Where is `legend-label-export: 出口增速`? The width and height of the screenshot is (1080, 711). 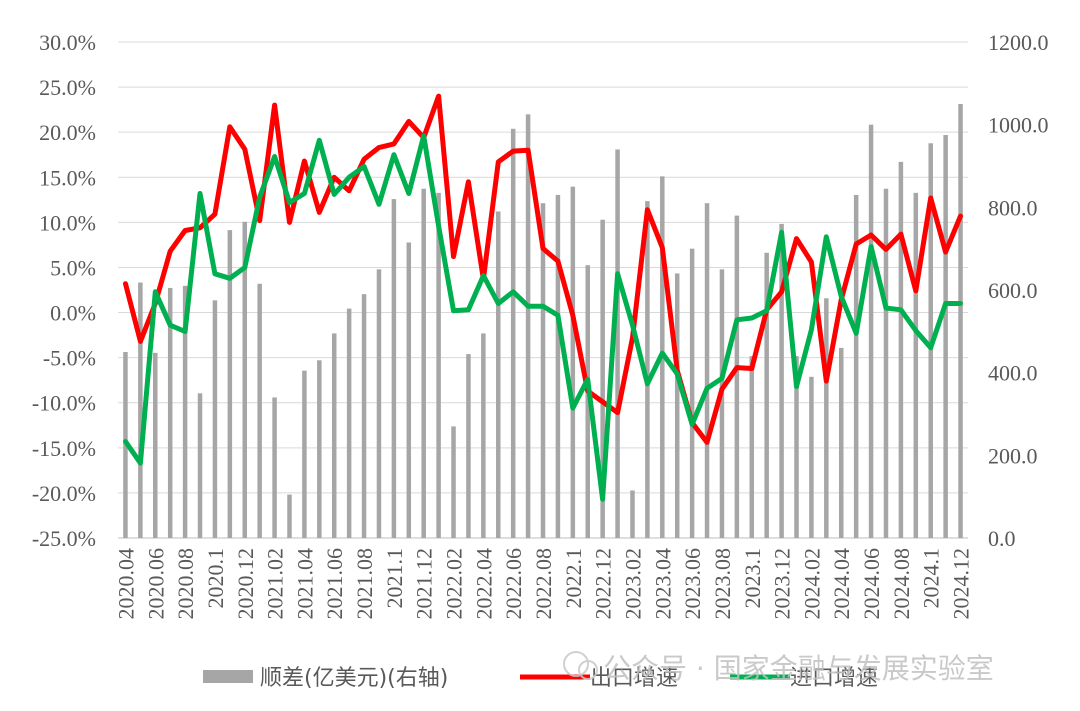 legend-label-export: 出口增速 is located at coordinates (634, 678).